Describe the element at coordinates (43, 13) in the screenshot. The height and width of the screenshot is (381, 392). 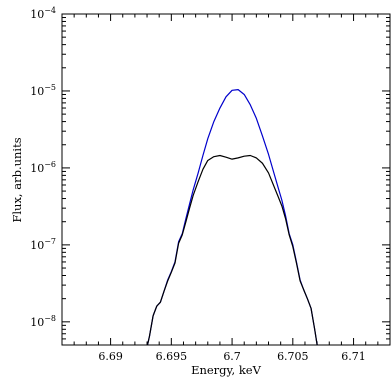
I see `y-tick-label: 10⁻⁴` at that location.